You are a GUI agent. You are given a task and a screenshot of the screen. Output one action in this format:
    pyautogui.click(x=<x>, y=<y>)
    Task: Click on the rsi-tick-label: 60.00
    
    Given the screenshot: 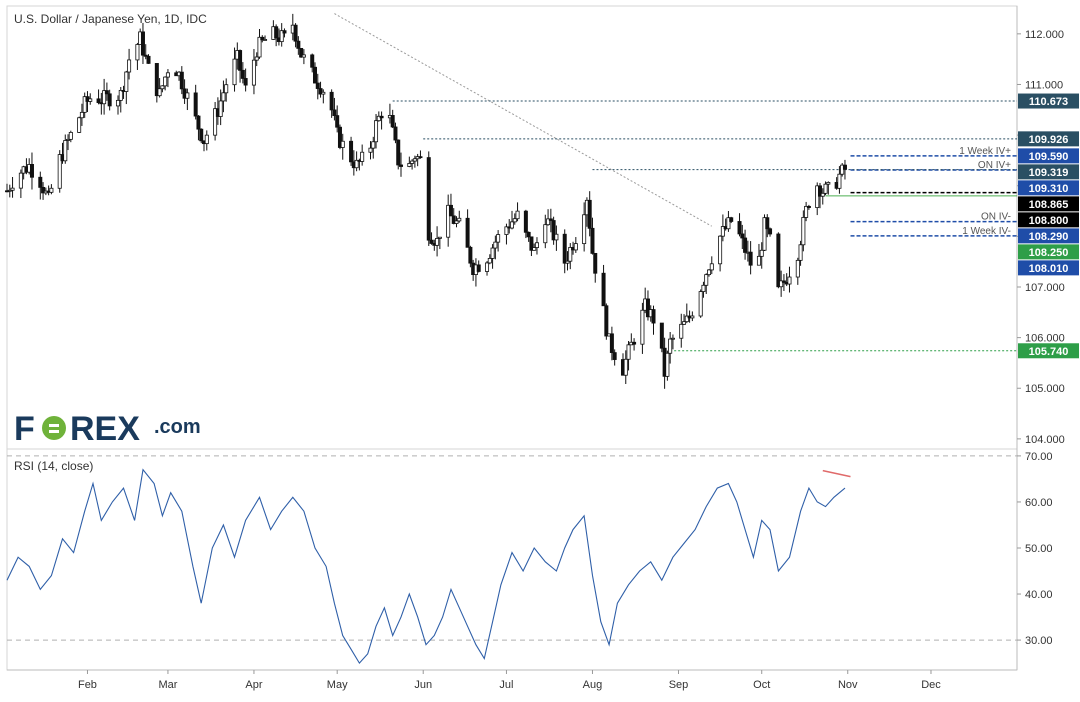 What is the action you would take?
    pyautogui.click(x=1039, y=503)
    